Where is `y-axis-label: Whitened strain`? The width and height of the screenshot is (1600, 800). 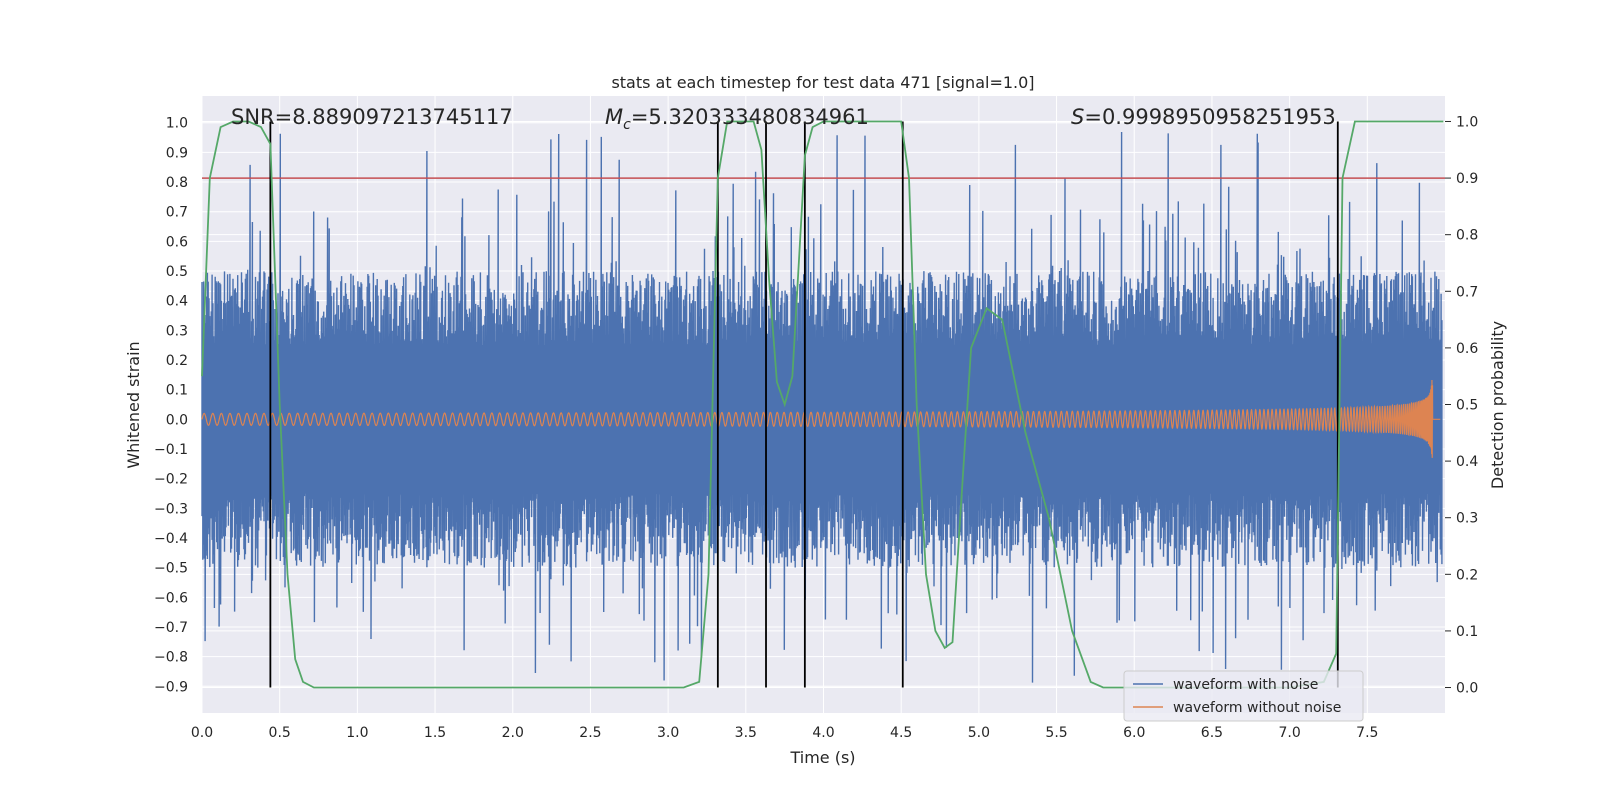 y-axis-label: Whitened strain is located at coordinates (133, 404).